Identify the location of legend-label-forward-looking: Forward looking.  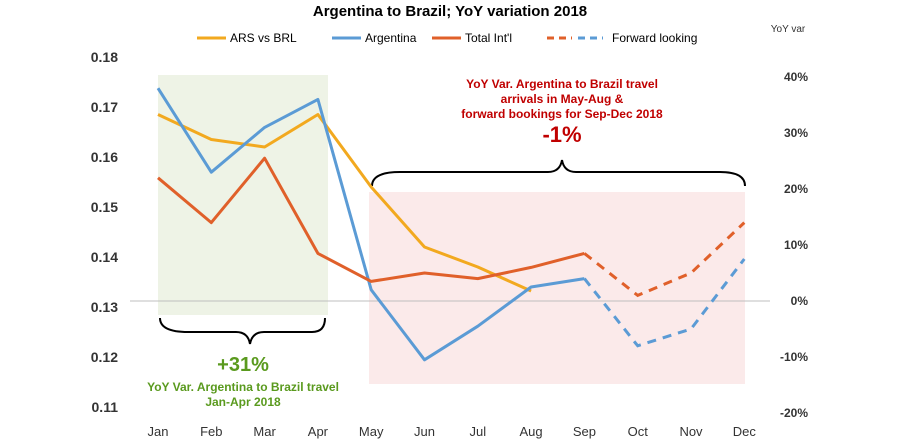
(654, 38).